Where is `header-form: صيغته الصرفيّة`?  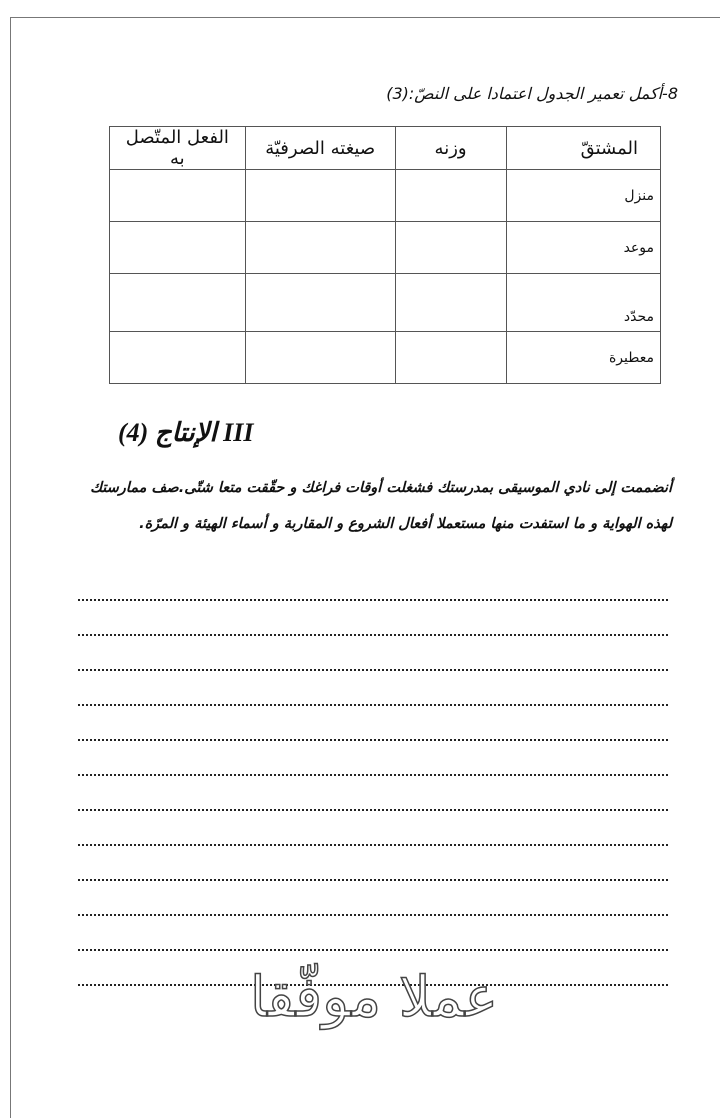
header-form: صيغته الصرفيّة is located at coordinates (320, 148).